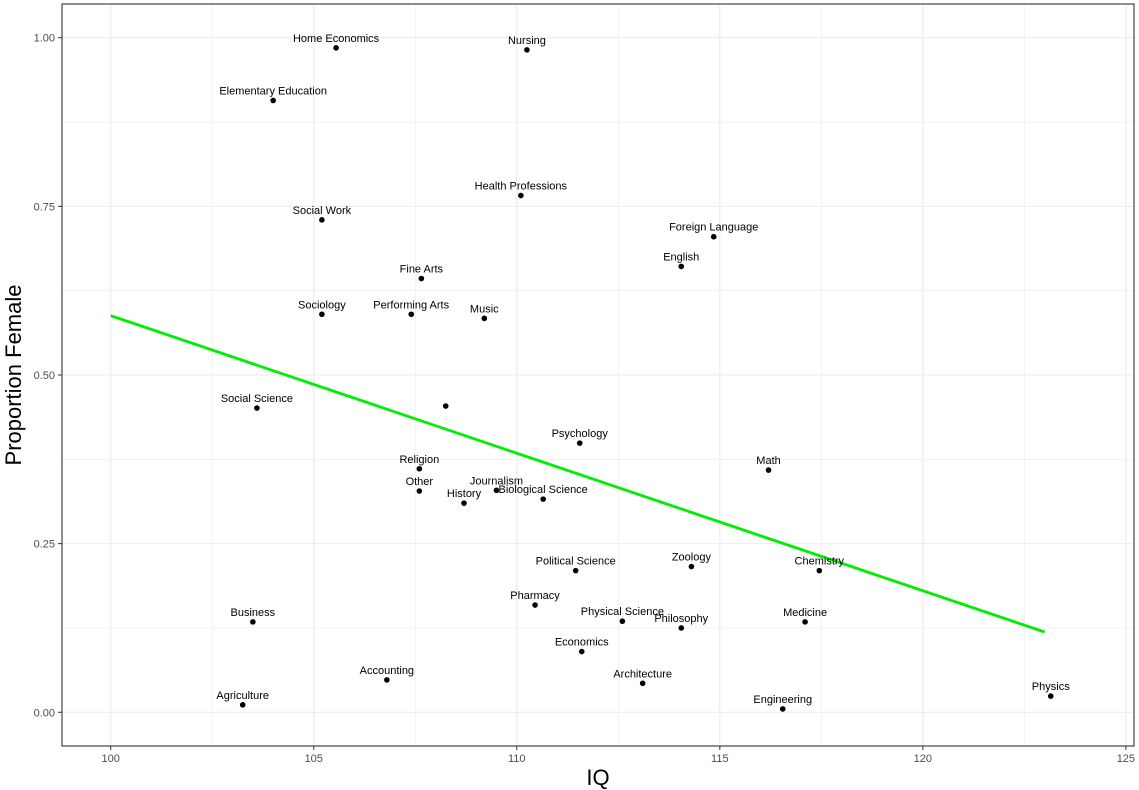  I want to click on point-label: Physics, so click(1051, 687).